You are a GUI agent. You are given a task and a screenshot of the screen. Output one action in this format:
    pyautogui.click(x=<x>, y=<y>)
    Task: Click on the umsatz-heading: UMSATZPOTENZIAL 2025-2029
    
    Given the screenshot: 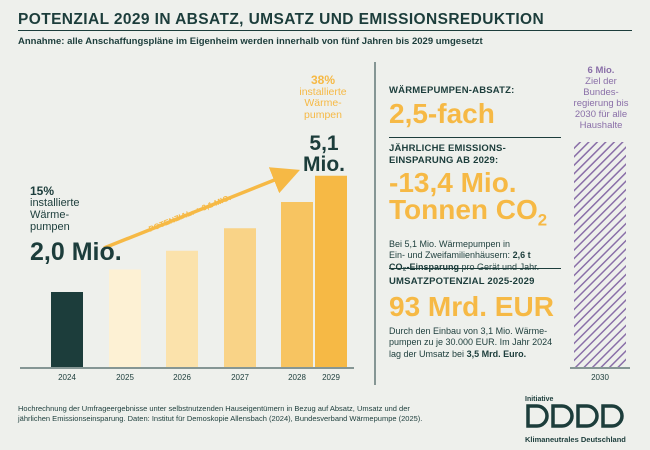 What is the action you would take?
    pyautogui.click(x=462, y=281)
    